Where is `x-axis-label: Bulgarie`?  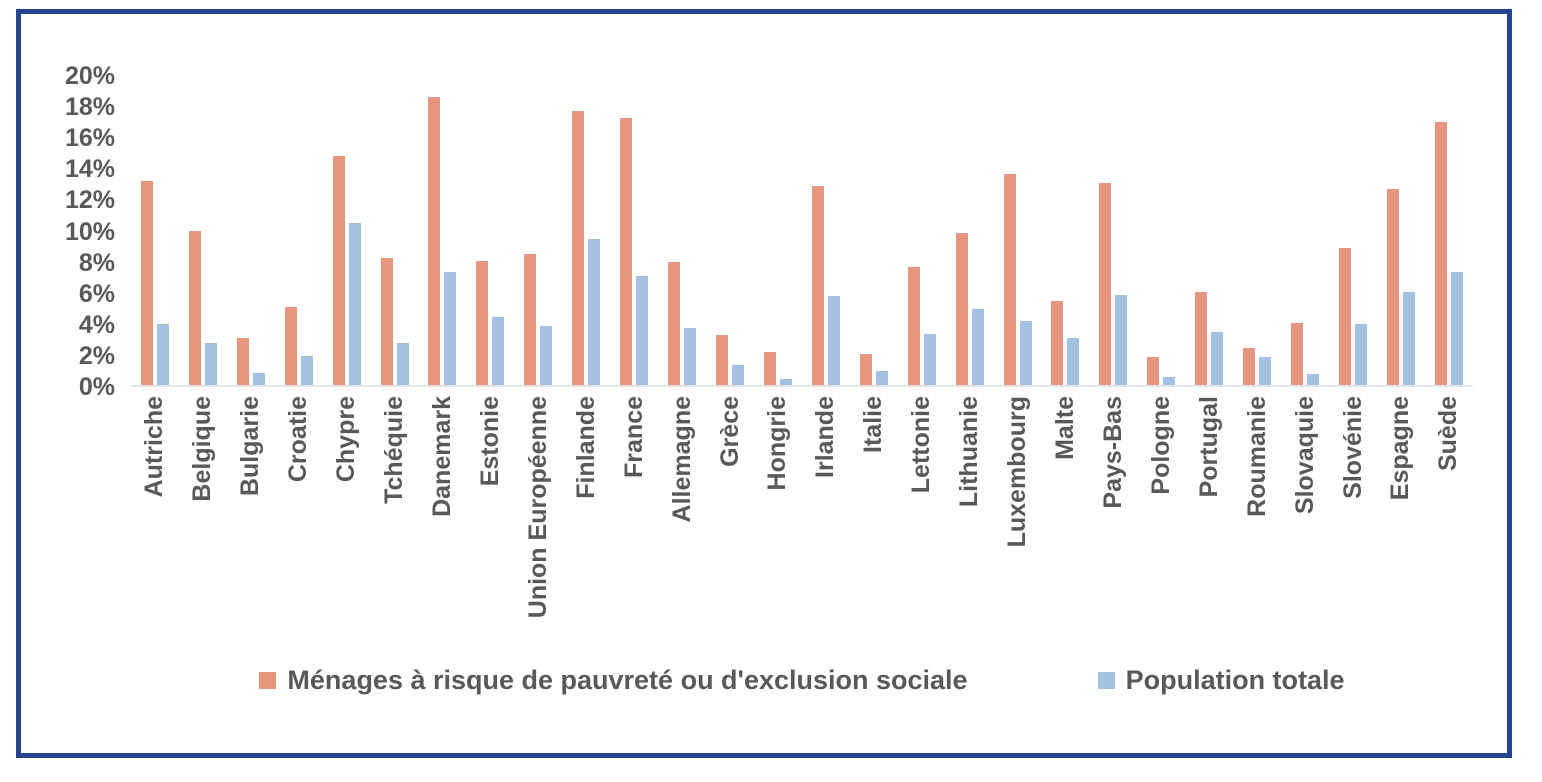 x-axis-label: Bulgarie is located at coordinates (250, 446).